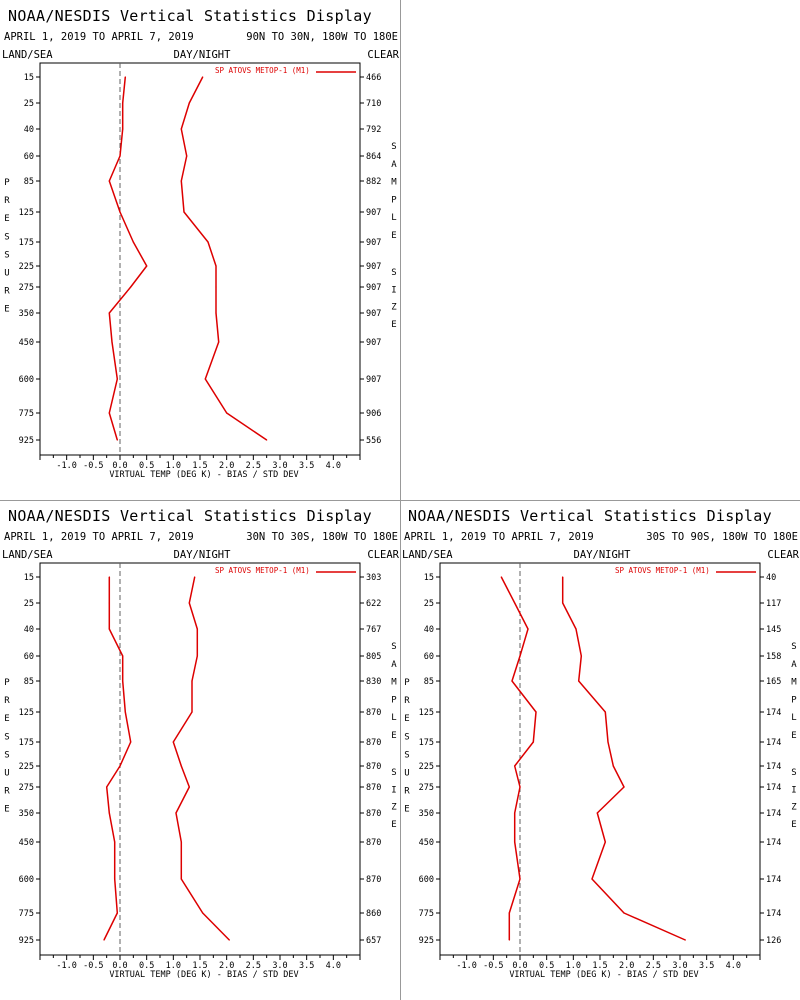  Describe the element at coordinates (27, 555) in the screenshot. I see `land-sea-label: LAND/SEA` at that location.